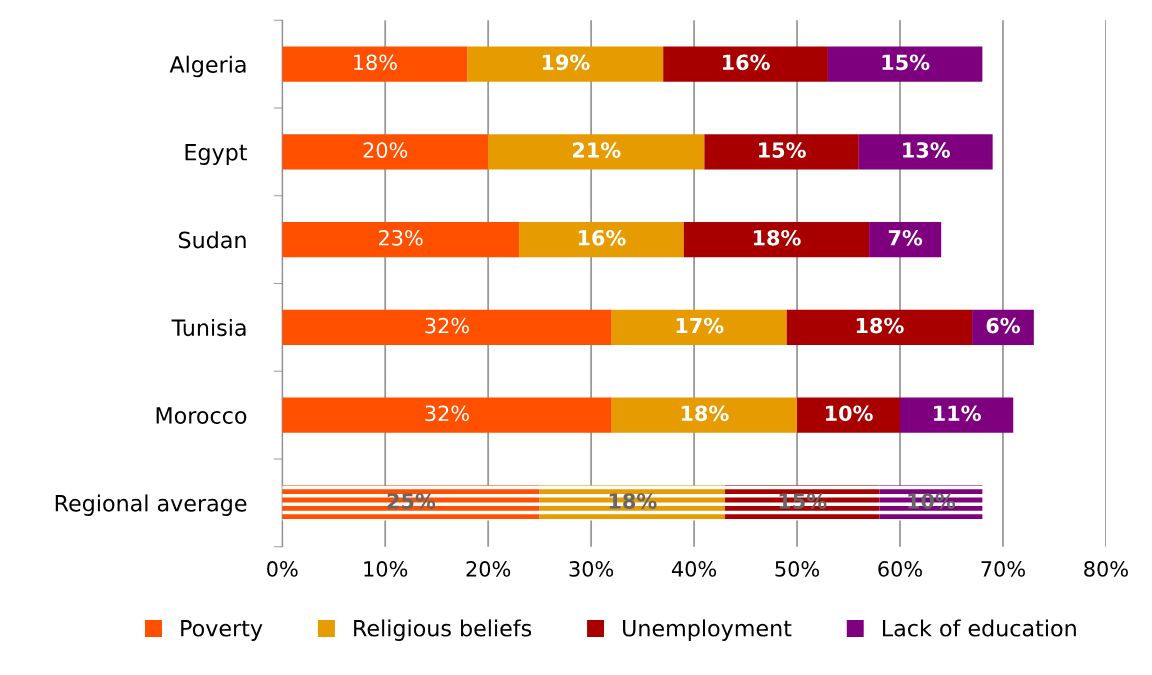 The width and height of the screenshot is (1152, 675). What do you see at coordinates (1106, 569) in the screenshot?
I see `x-tick-label: 80%` at bounding box center [1106, 569].